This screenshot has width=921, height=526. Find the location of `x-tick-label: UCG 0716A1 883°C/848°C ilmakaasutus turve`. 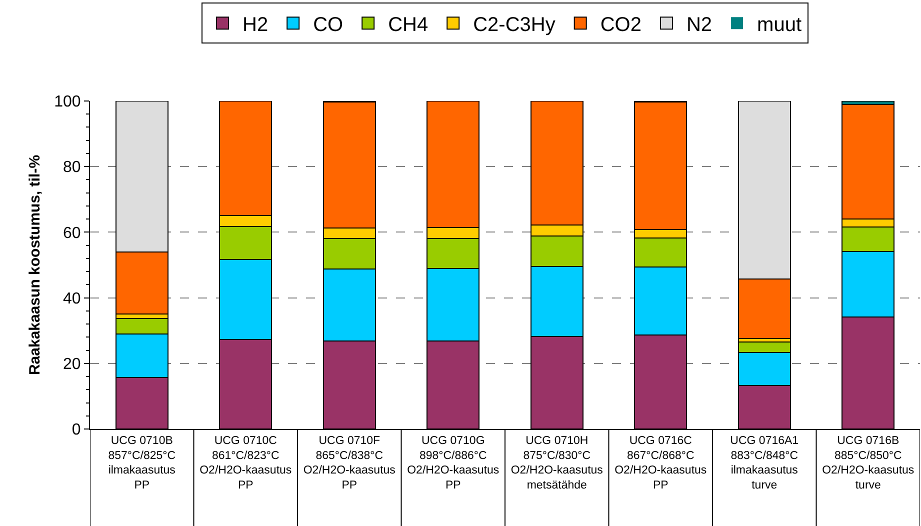

x-tick-label: UCG 0716A1 883°C/848°C ilmakaasutus turve is located at coordinates (764, 463).